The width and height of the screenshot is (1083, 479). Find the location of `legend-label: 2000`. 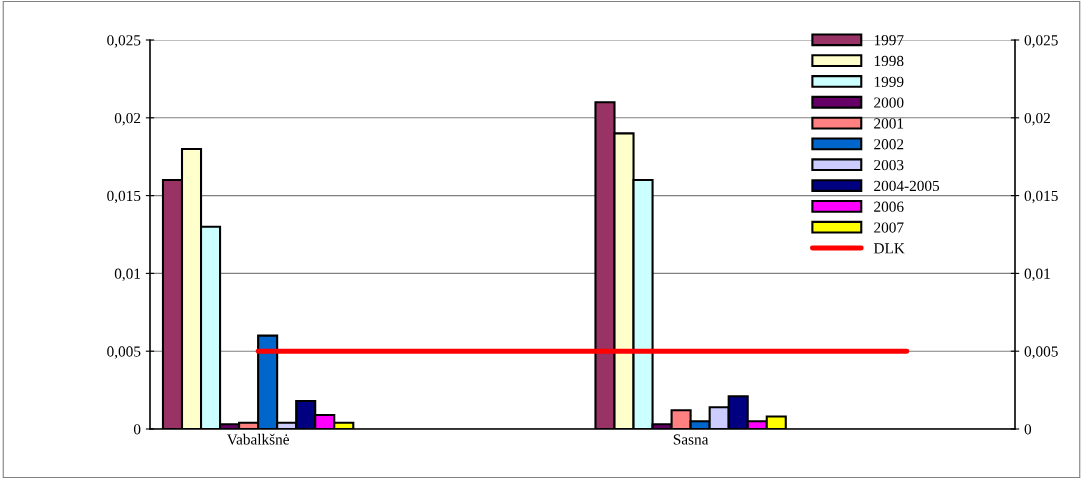

legend-label: 2000 is located at coordinates (889, 102).